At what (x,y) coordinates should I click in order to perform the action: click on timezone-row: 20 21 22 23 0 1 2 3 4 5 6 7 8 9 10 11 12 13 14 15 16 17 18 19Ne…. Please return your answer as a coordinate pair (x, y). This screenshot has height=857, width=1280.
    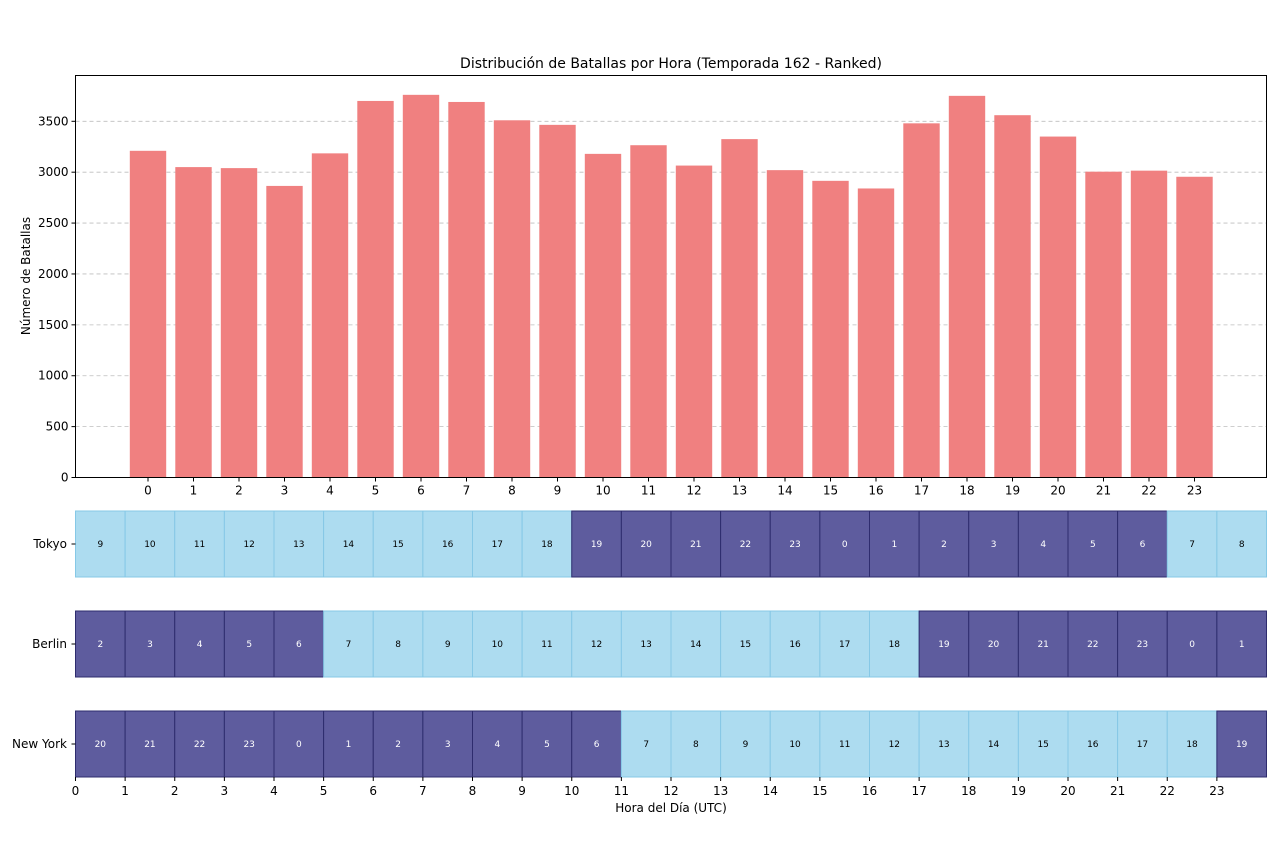
    Looking at the image, I should click on (639, 744).